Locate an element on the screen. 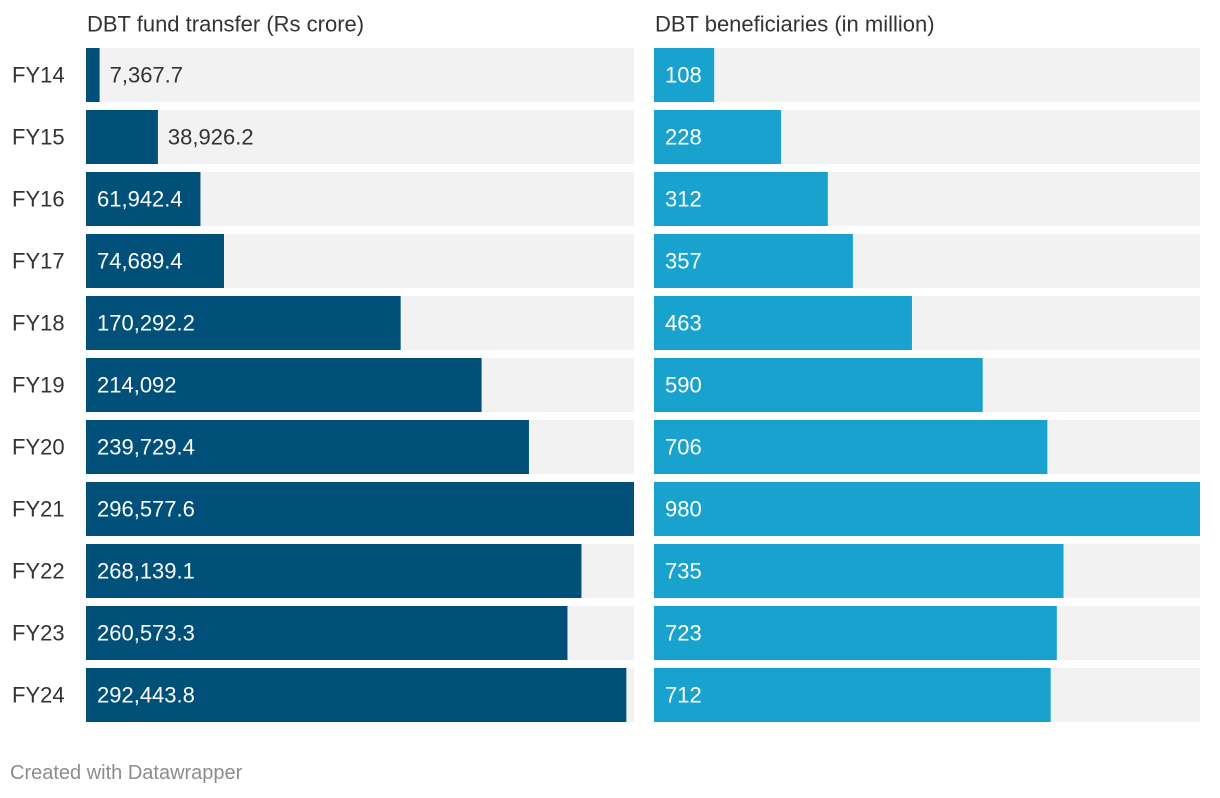 This screenshot has width=1220, height=798. bar-s2-fy18 is located at coordinates (783, 323).